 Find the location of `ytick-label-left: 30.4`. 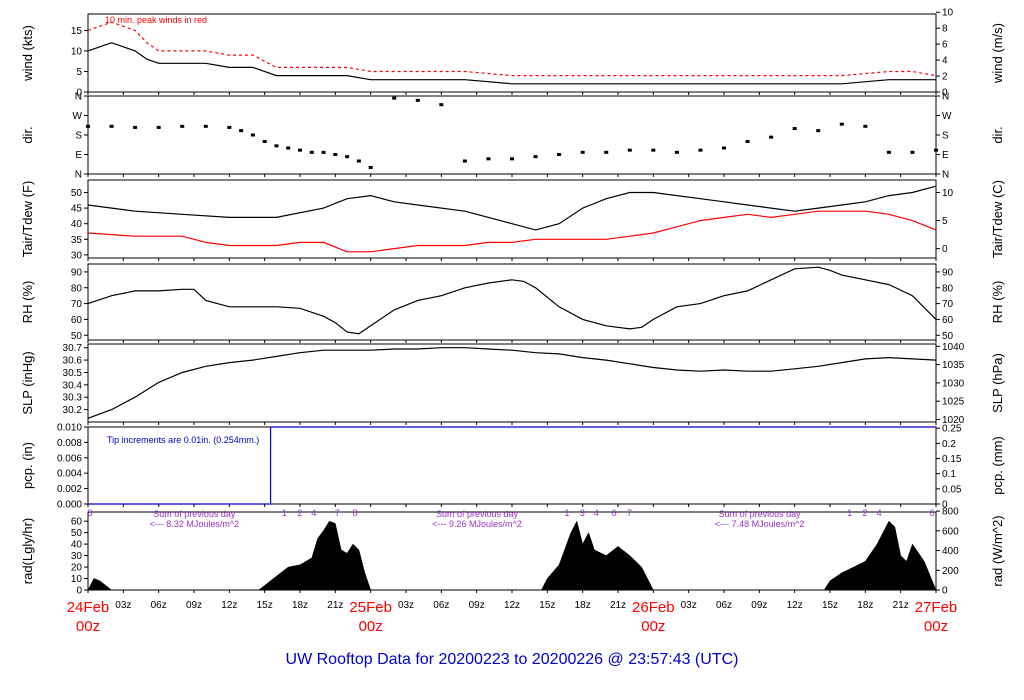

ytick-label-left: 30.4 is located at coordinates (73, 385).